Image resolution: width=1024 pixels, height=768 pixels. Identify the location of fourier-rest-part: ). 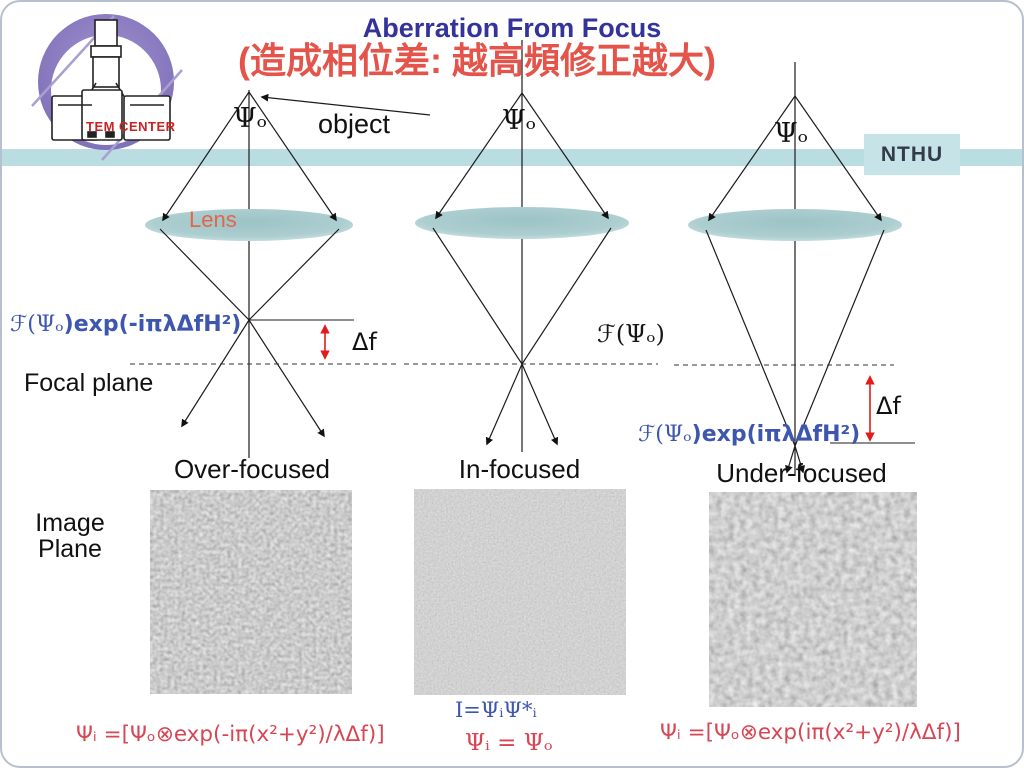
(660, 334).